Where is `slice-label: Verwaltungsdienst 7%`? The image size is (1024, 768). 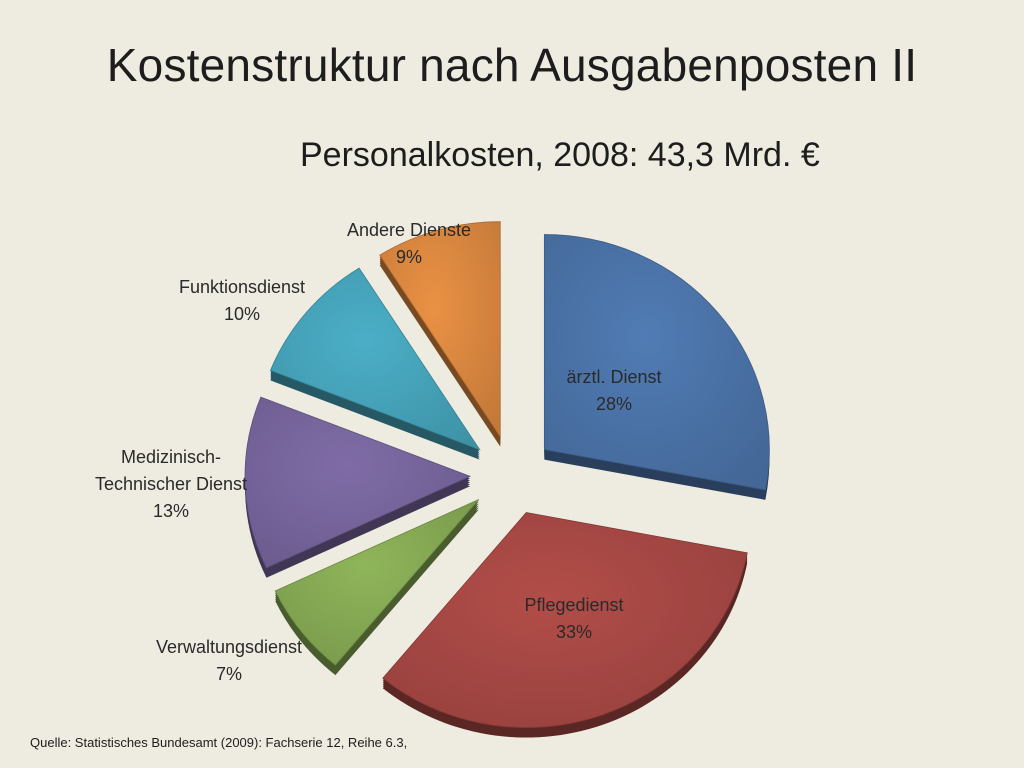 slice-label: Verwaltungsdienst 7% is located at coordinates (229, 660).